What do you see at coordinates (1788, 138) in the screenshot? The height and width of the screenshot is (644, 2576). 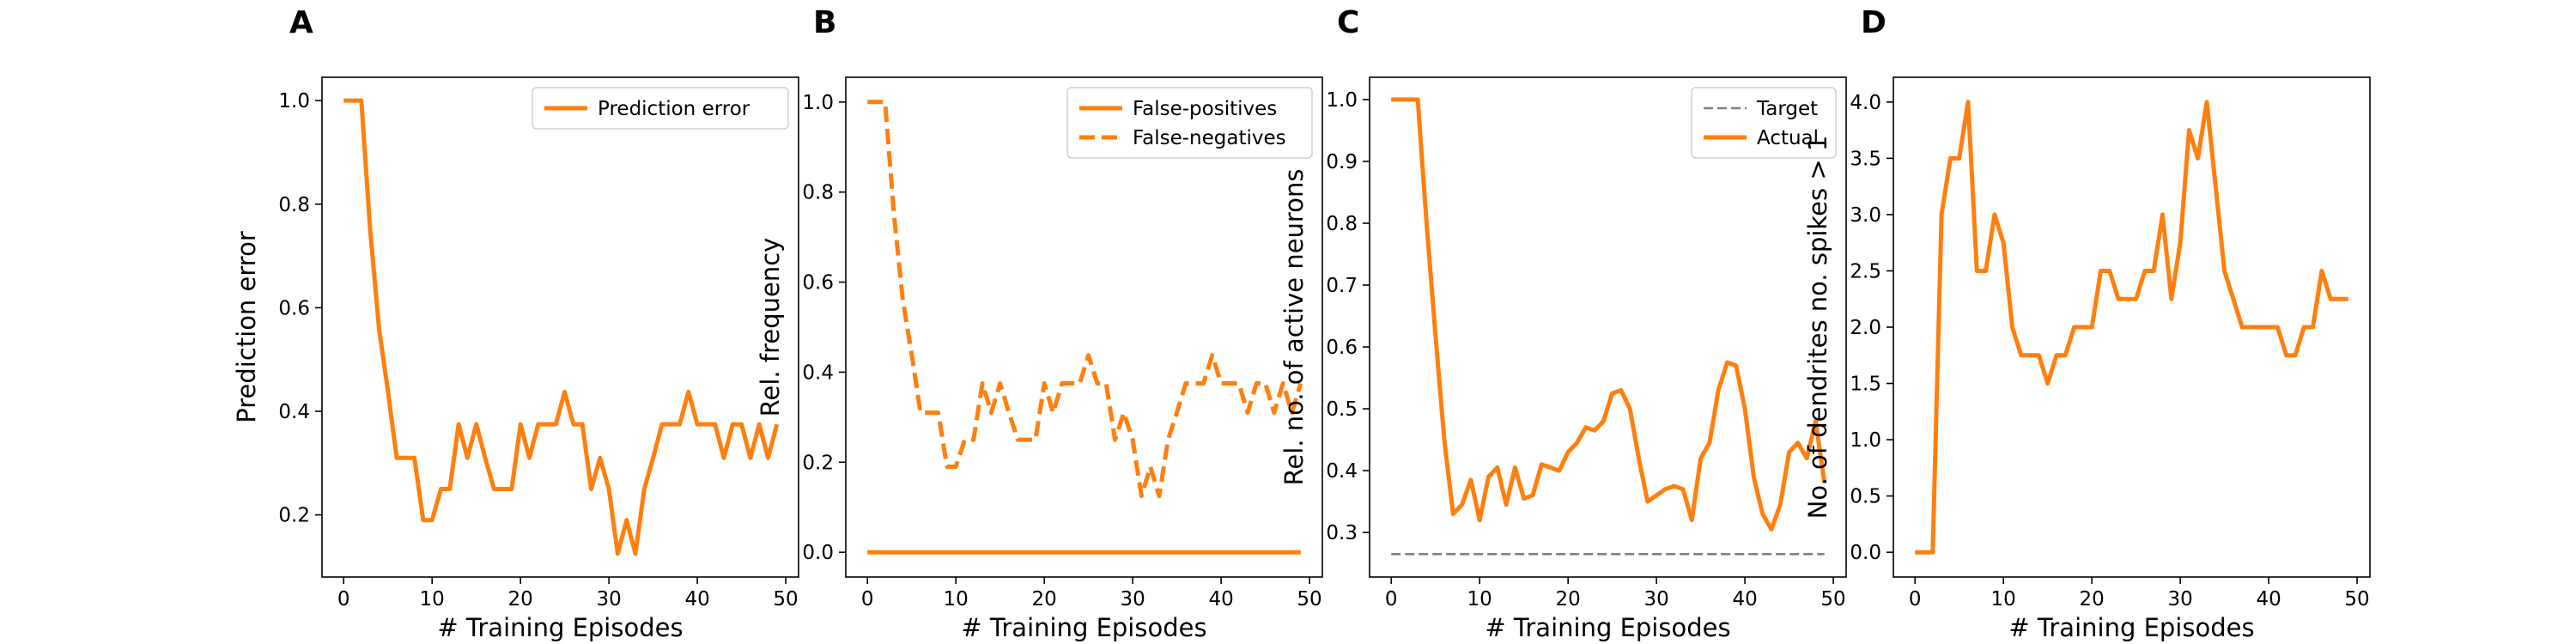 I see `legend-label: Actual` at bounding box center [1788, 138].